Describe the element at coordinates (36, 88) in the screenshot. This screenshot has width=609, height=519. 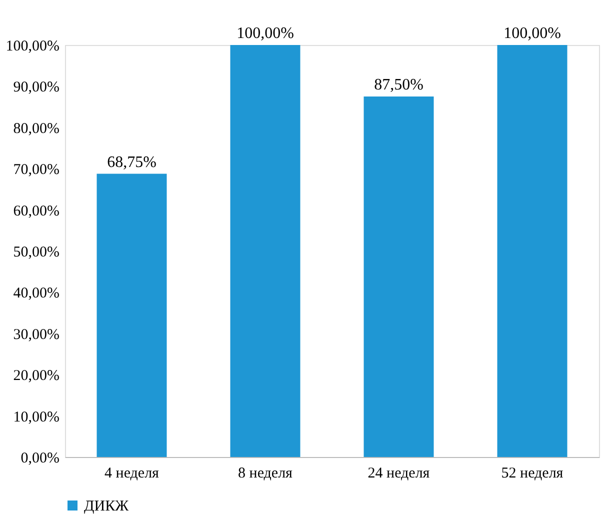
I see `y-tick-label: 90,00%` at that location.